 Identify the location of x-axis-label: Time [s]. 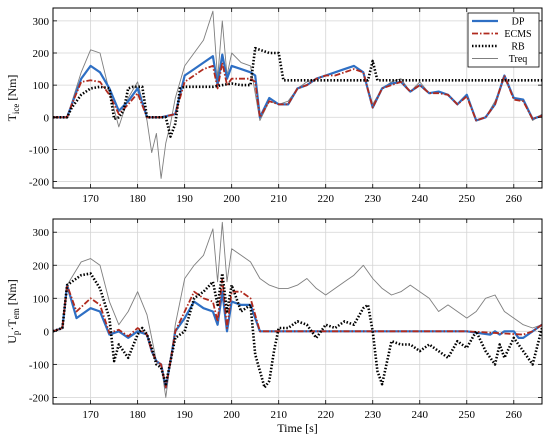
(297, 428).